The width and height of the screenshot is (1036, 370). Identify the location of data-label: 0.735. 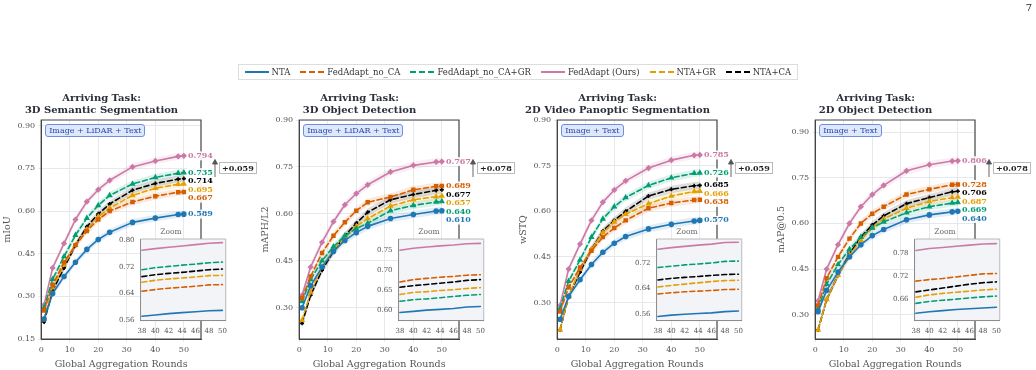
(200, 171).